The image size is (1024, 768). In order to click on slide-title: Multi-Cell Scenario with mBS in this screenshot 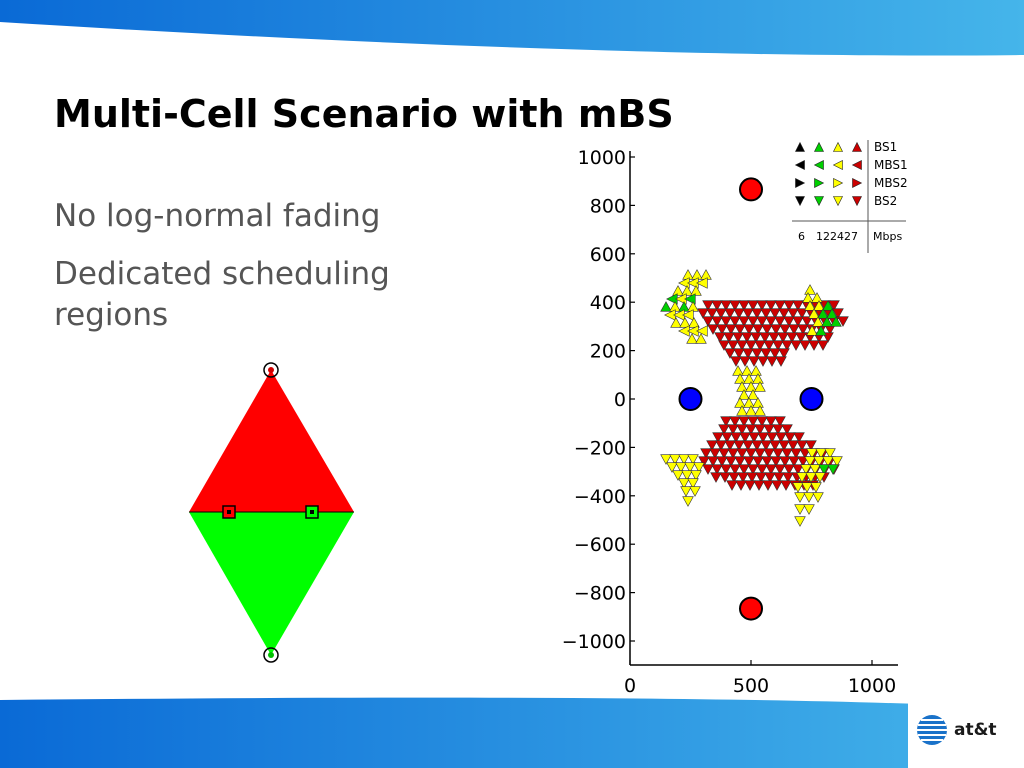, I will do `click(364, 114)`.